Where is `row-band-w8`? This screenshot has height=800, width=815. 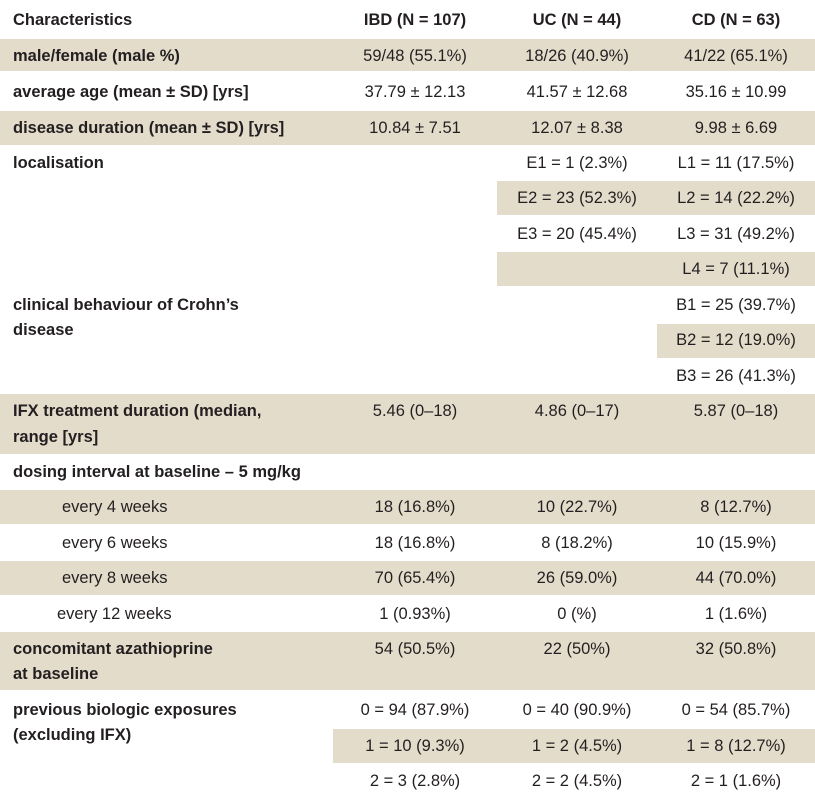
row-band-w8 is located at coordinates (407, 578).